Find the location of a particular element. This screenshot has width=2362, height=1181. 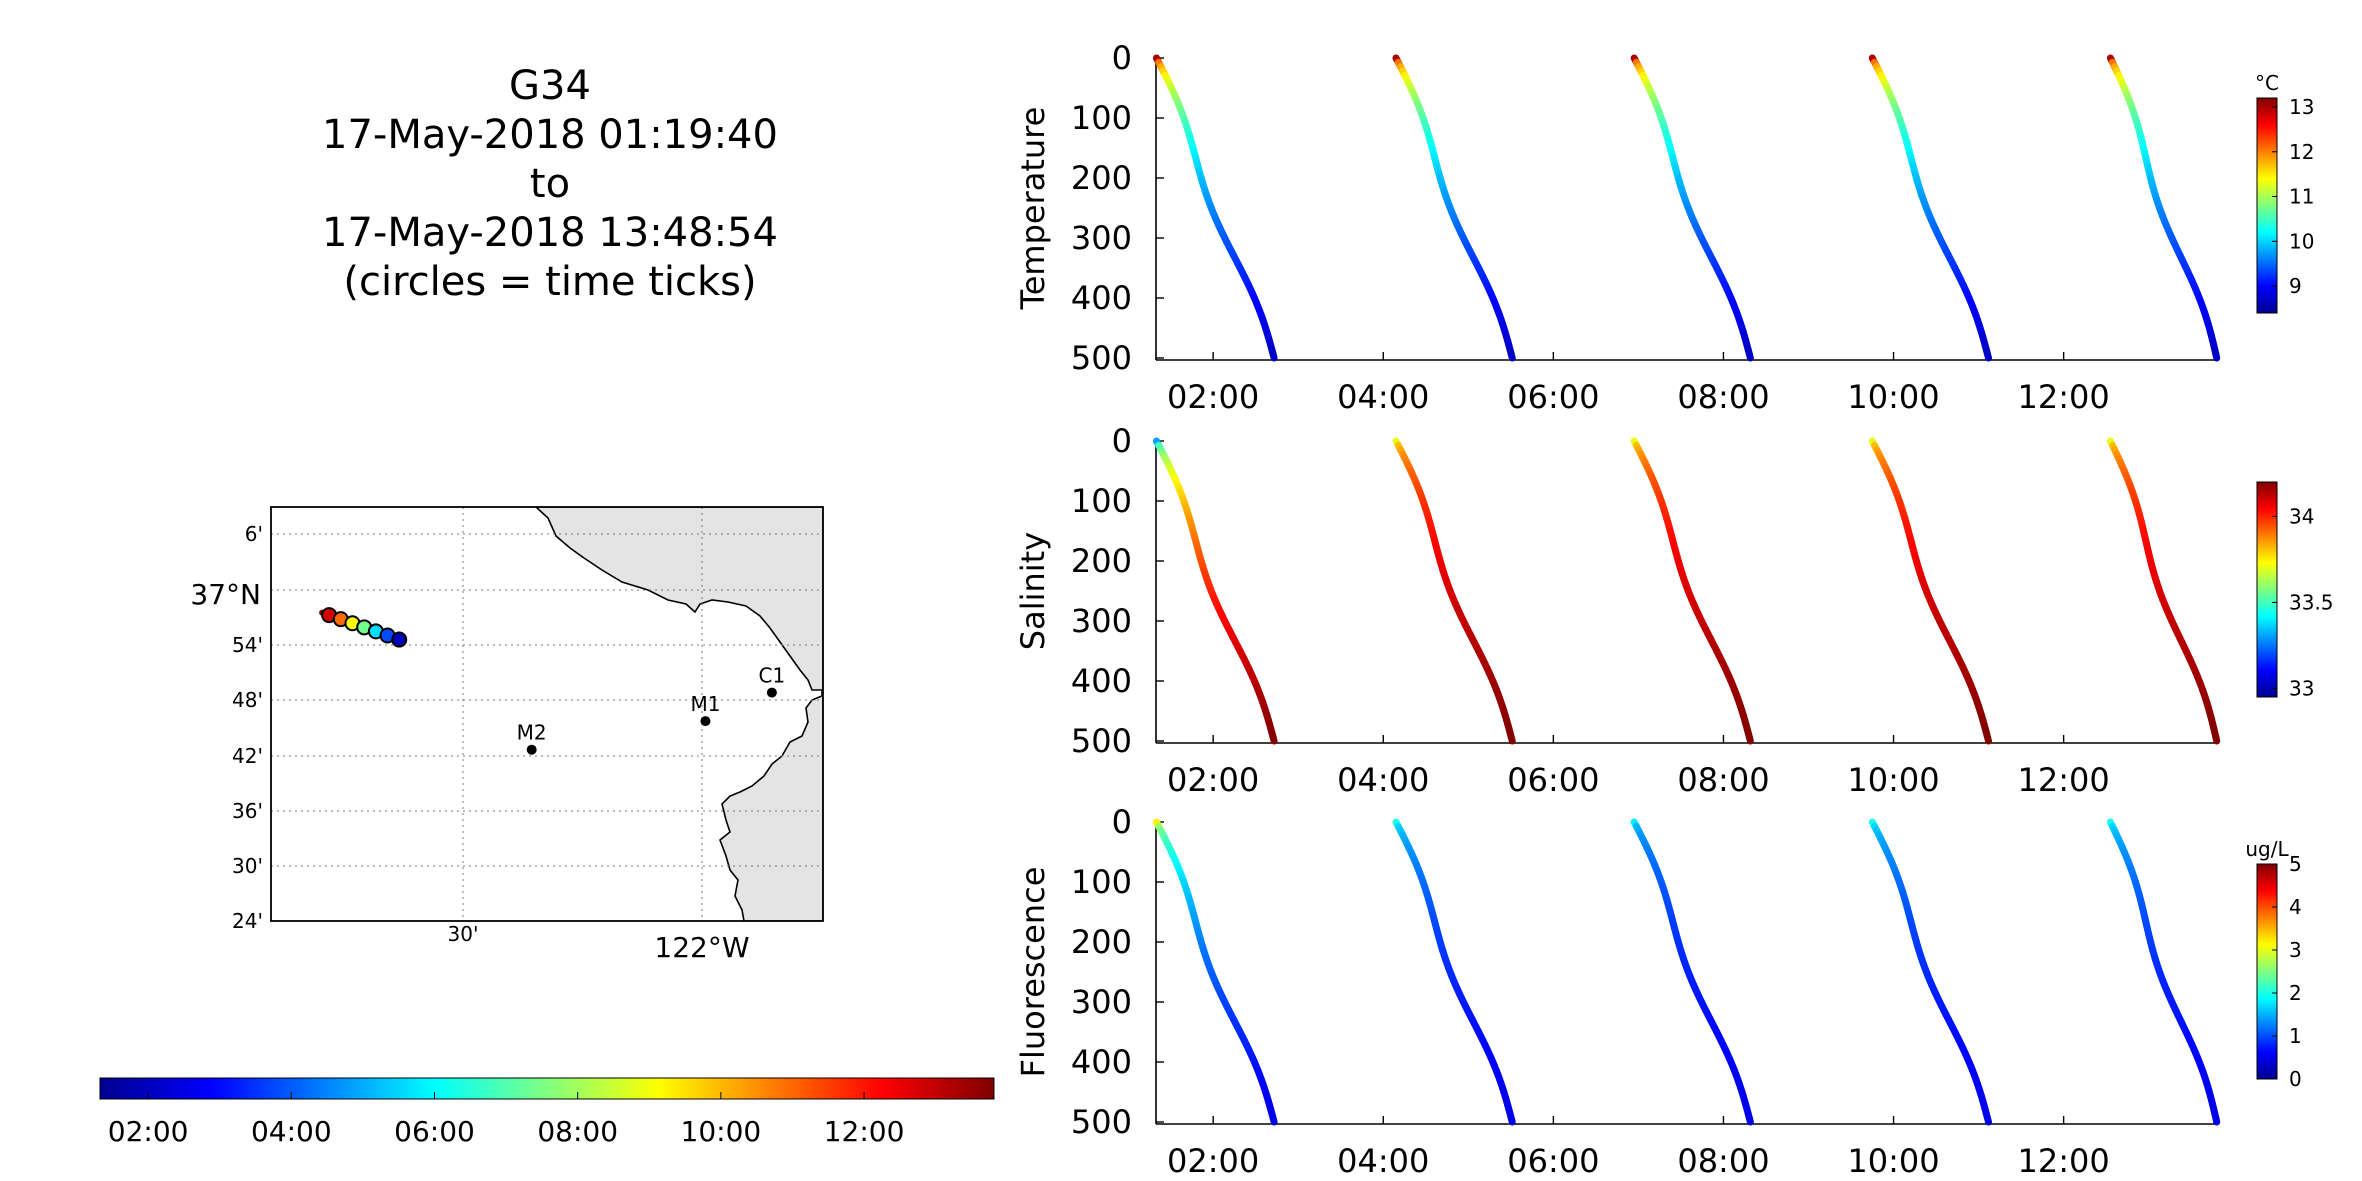

lat-tick-36: 36' is located at coordinates (247, 811).